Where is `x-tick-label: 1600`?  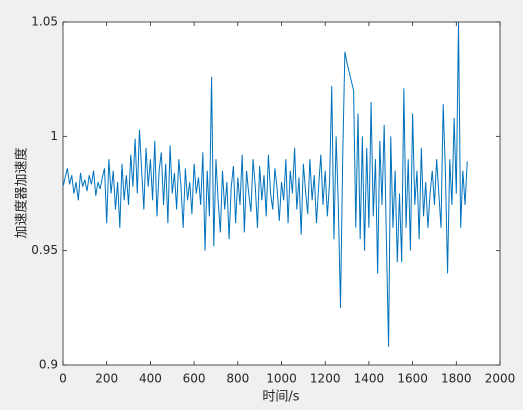 x-tick-label: 1600 is located at coordinates (412, 379).